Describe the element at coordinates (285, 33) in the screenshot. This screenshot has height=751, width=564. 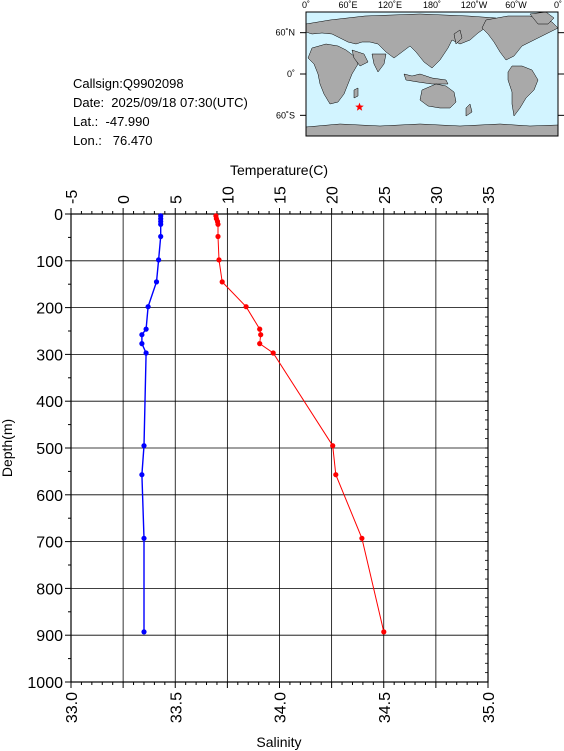
I see `map-lat-label: 60˚N` at that location.